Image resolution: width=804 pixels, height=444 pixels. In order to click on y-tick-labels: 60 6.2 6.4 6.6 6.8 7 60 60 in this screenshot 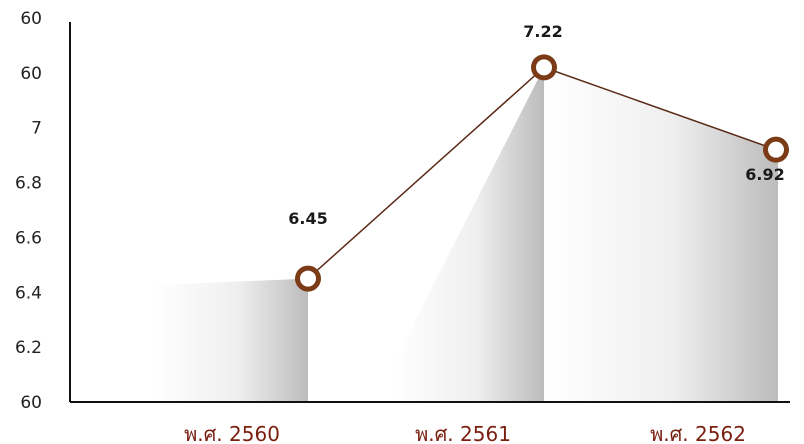, I will do `click(28, 211)`.